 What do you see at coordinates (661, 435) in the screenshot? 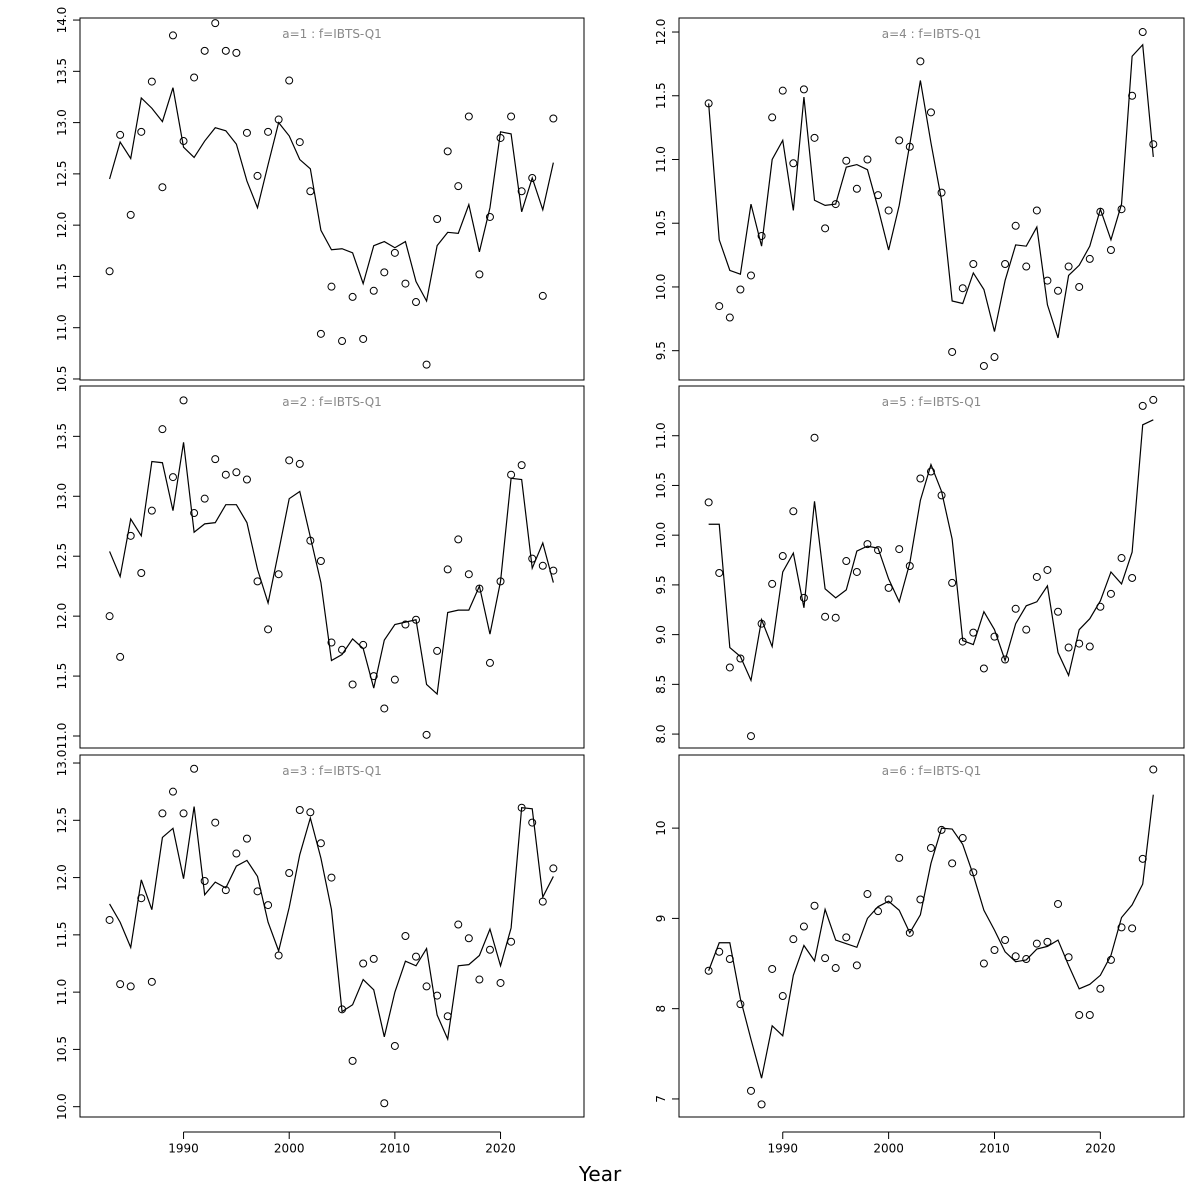
I see `y-tick-label: 11.0` at bounding box center [661, 435].